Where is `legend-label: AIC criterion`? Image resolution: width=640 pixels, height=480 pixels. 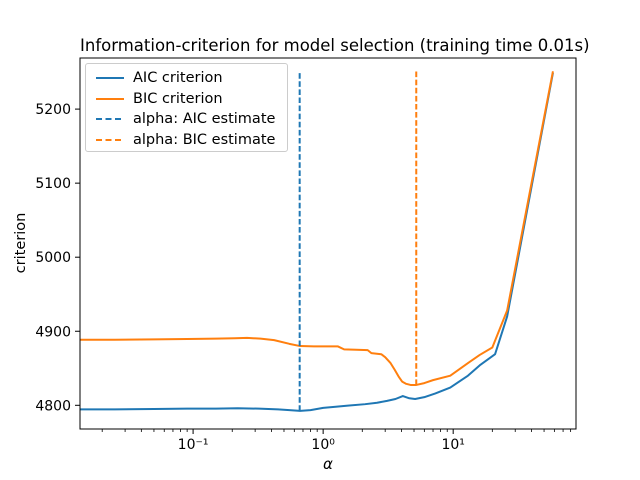 legend-label: AIC criterion is located at coordinates (178, 78).